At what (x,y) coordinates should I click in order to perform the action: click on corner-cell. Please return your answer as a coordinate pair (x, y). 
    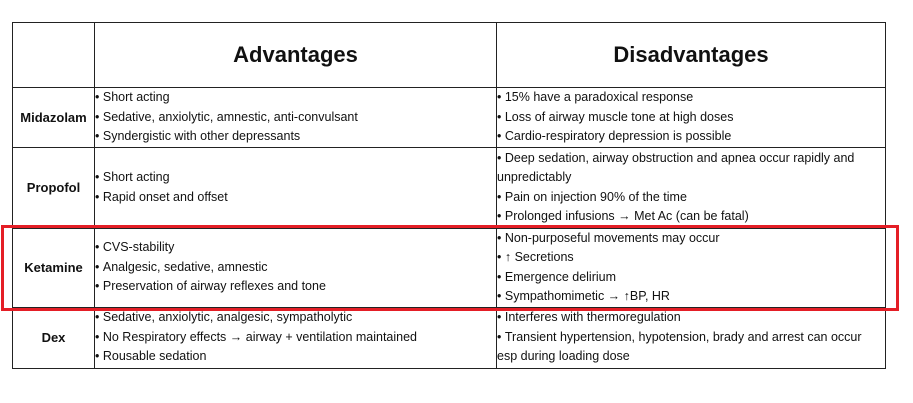
    Looking at the image, I should click on (53, 55).